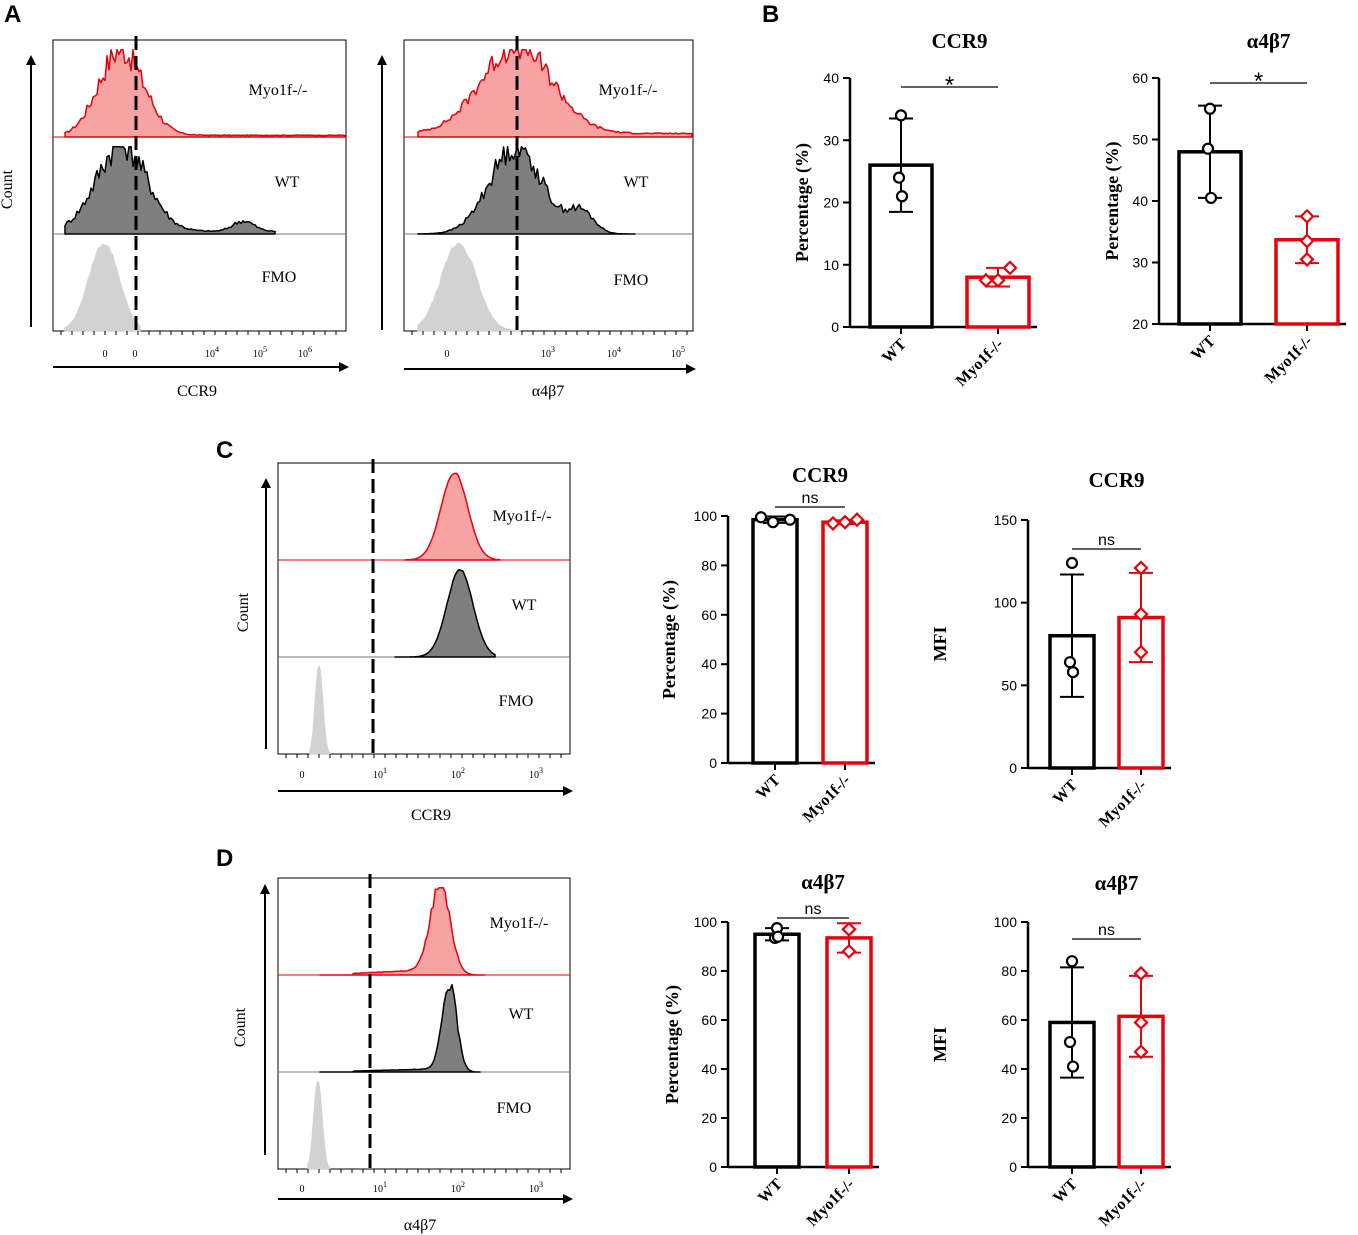 The height and width of the screenshot is (1235, 1358). I want to click on y-tick-label: 150, so click(1006, 520).